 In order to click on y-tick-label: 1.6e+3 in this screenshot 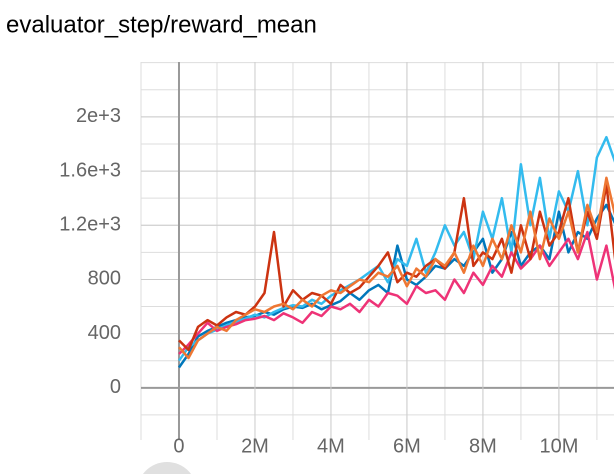, I will do `click(90, 170)`.